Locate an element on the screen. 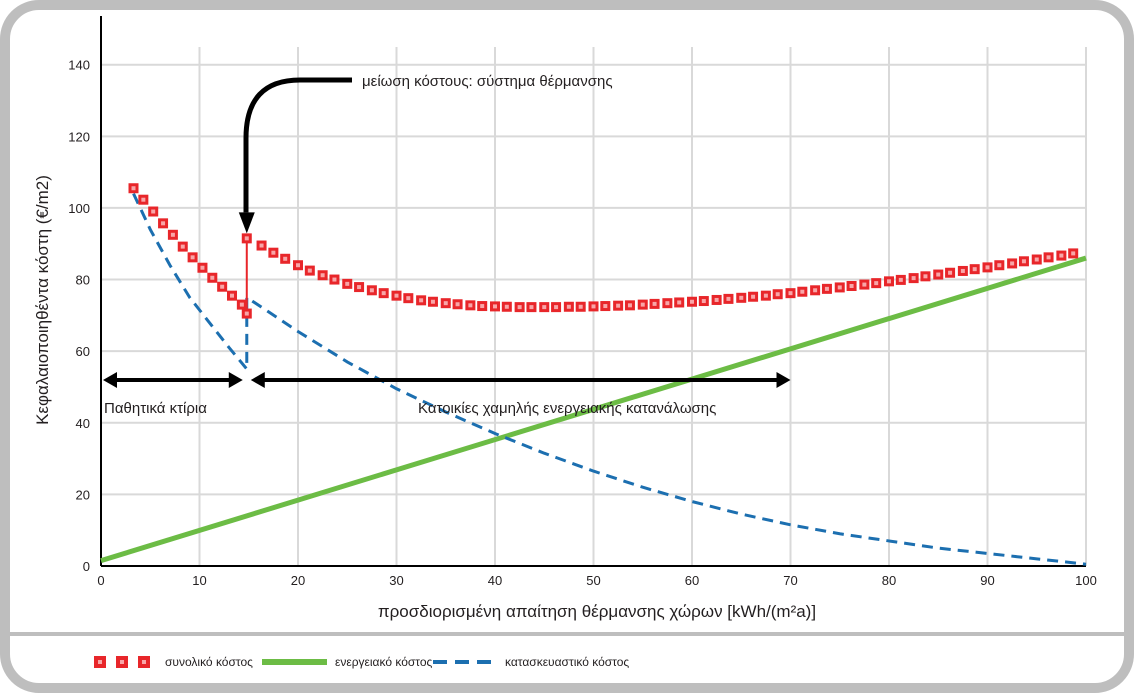 Image resolution: width=1134 pixels, height=693 pixels. y-tick-label: 40 is located at coordinates (83, 423).